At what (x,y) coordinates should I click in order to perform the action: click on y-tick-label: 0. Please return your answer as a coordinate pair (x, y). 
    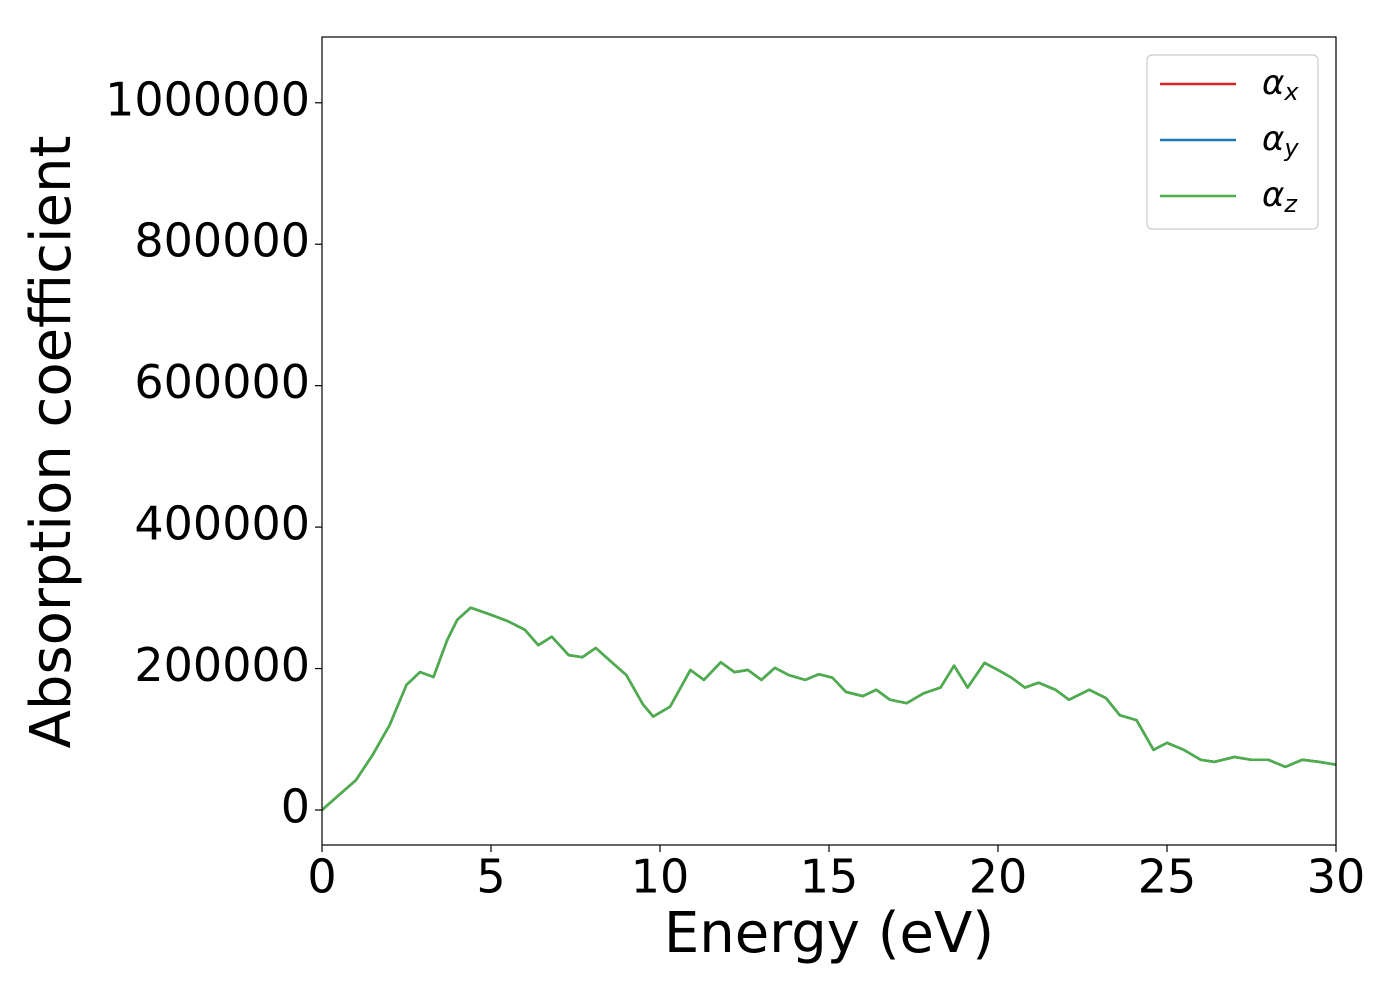
    Looking at the image, I should click on (295, 806).